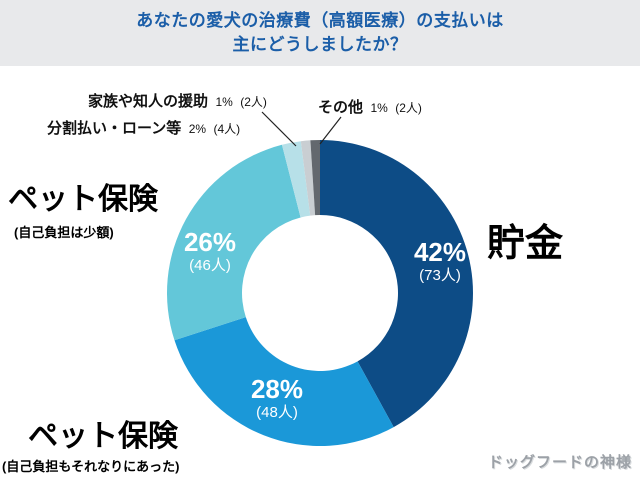 This screenshot has width=640, height=480. Describe the element at coordinates (253, 102) in the screenshot. I see `callout-family-count: (2人)` at that location.